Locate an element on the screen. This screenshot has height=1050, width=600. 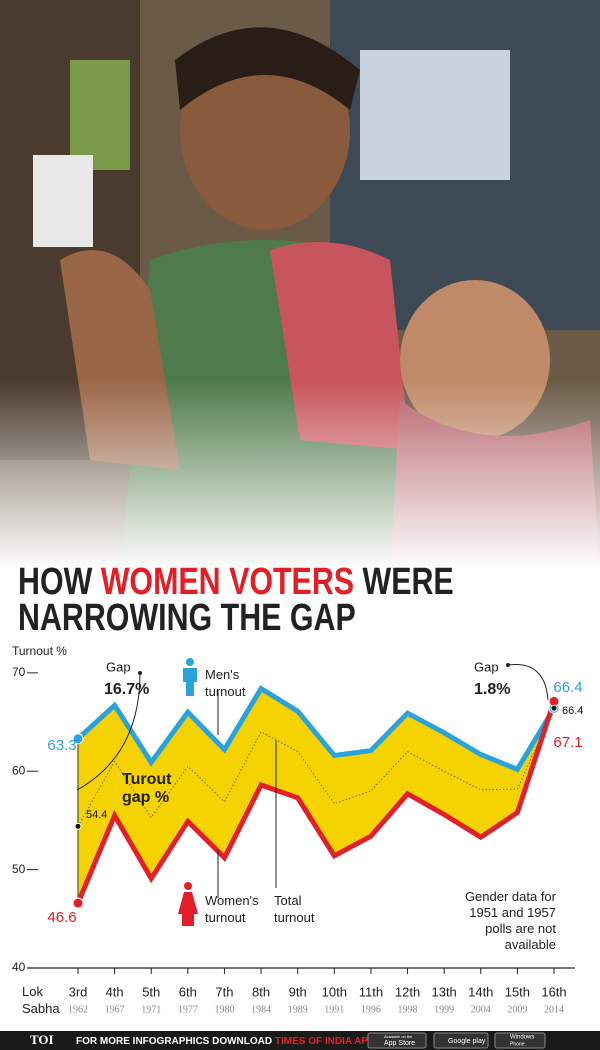
note-line: Gender data for is located at coordinates (511, 896).